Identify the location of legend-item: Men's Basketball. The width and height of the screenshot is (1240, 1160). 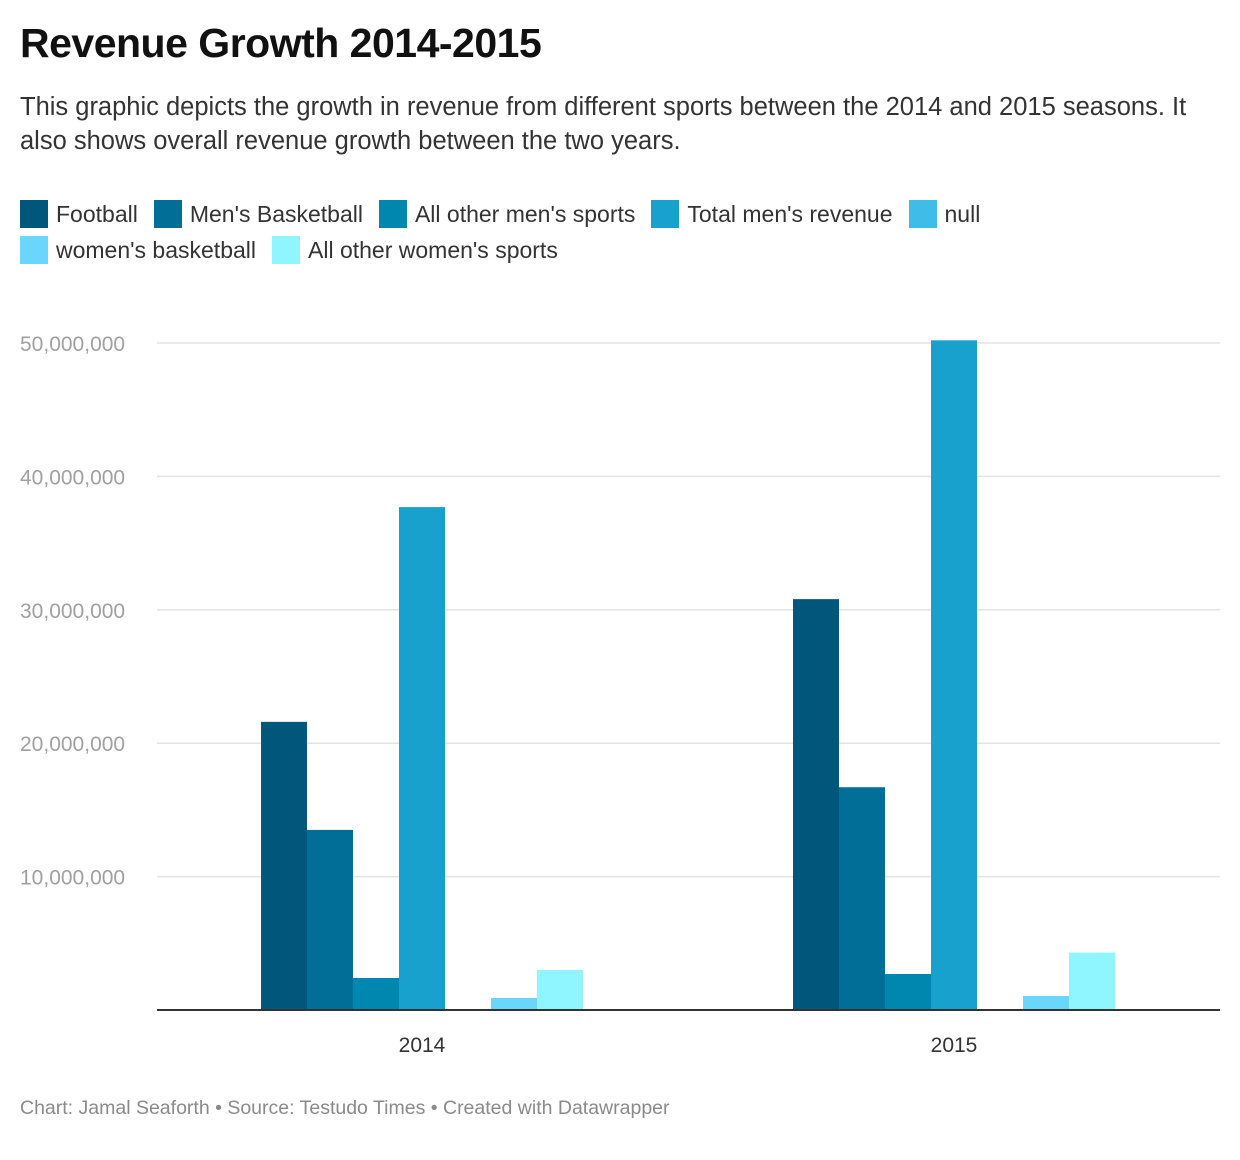
(258, 214).